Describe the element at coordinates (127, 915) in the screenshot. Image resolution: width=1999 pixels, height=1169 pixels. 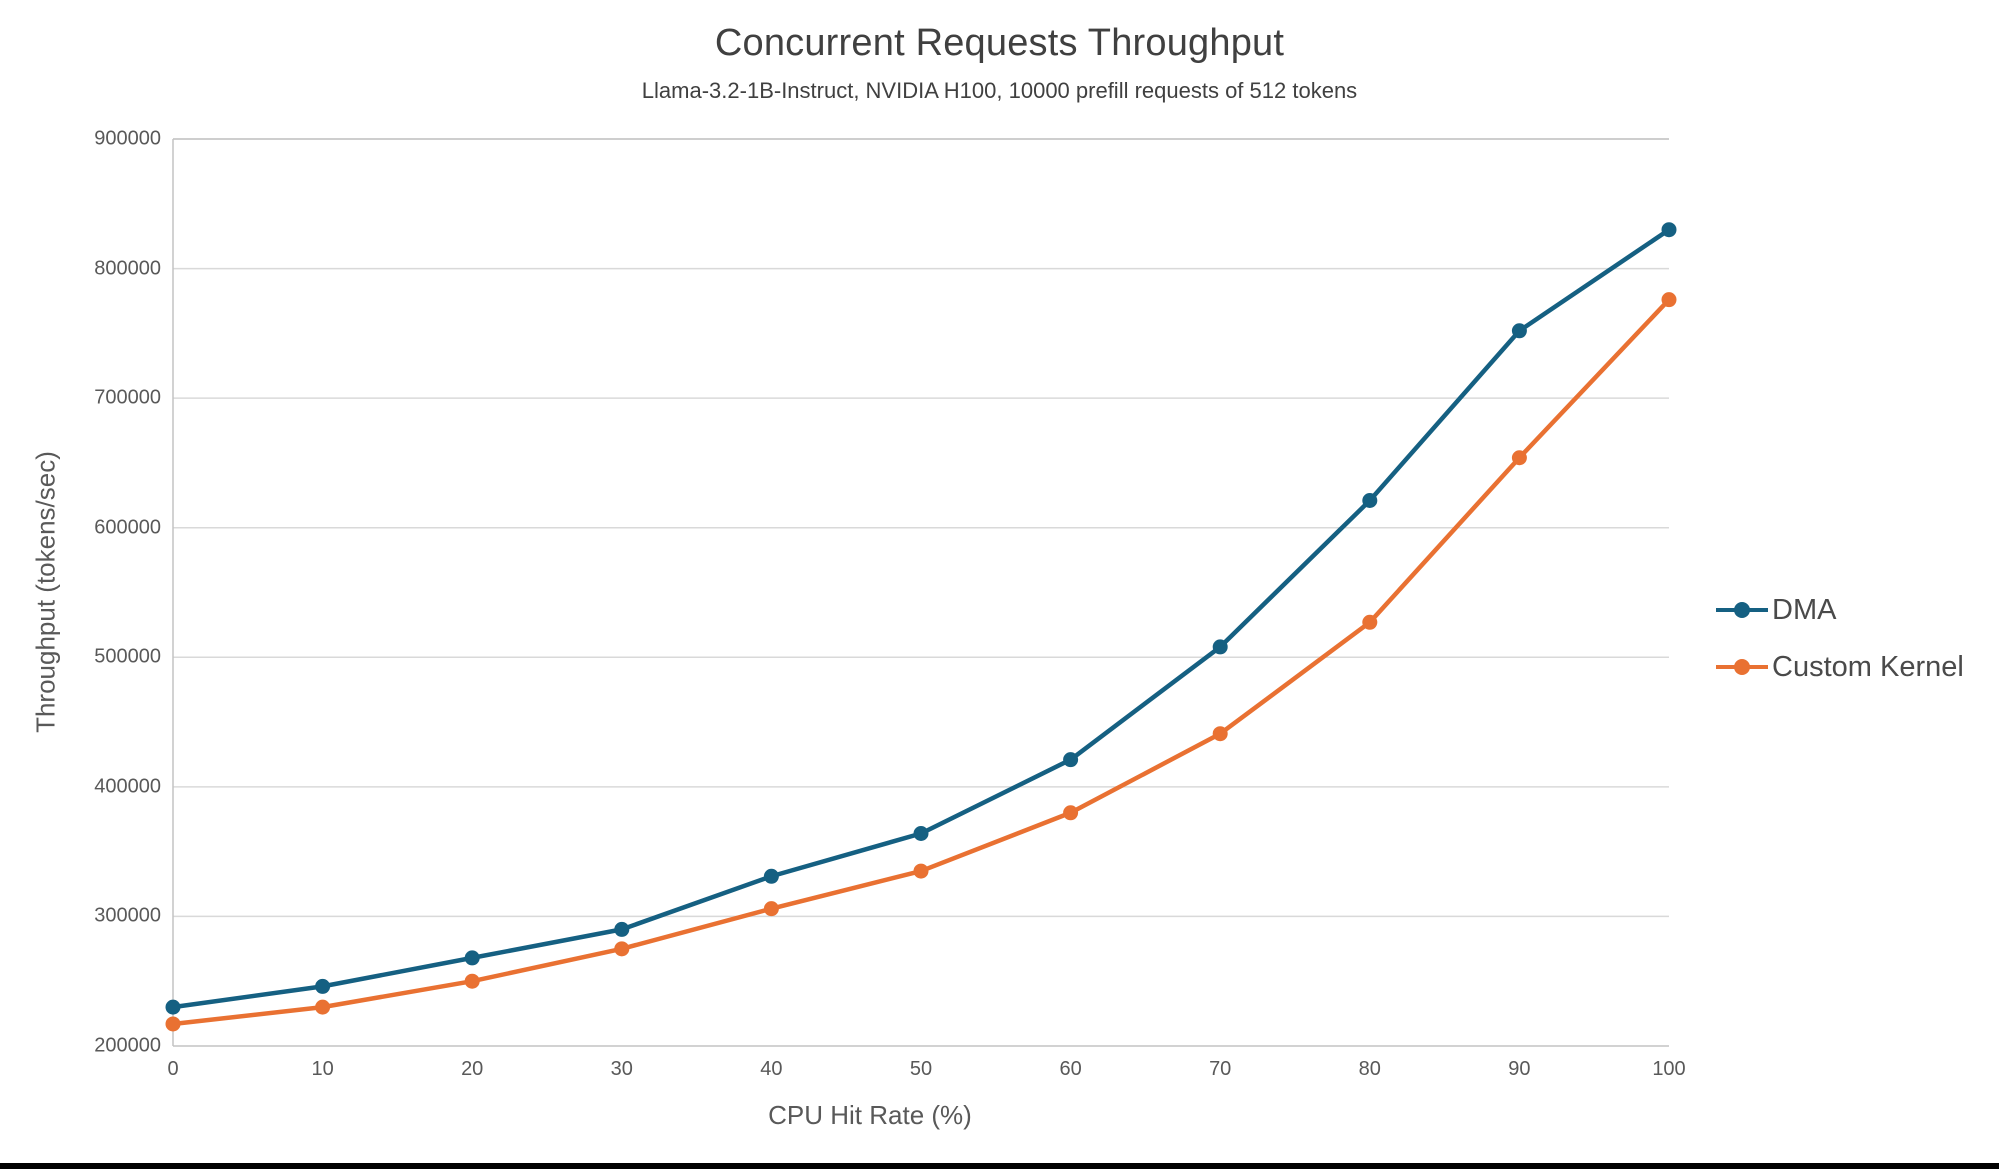
I see `y-tick-label: 300000` at that location.